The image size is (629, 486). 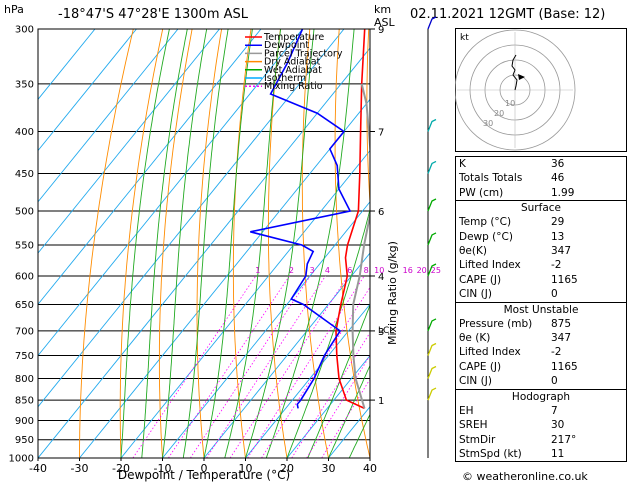 I want to click on mixing-ratio-label: 4, so click(x=327, y=270).